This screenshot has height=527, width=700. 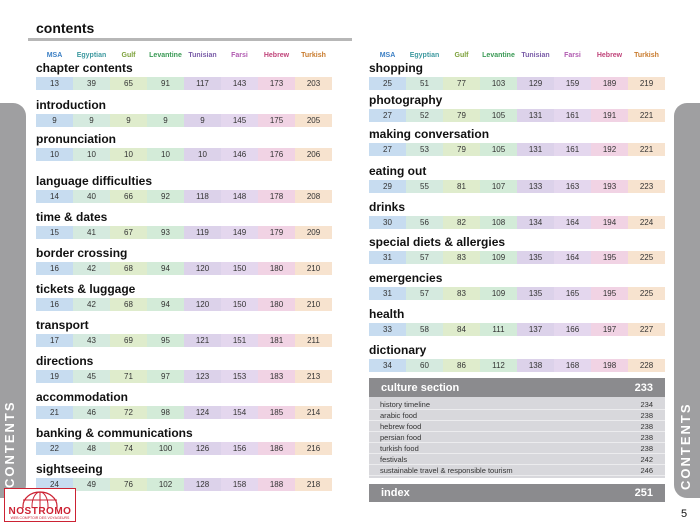 I want to click on page-ref-msa: 10, so click(x=54, y=154).